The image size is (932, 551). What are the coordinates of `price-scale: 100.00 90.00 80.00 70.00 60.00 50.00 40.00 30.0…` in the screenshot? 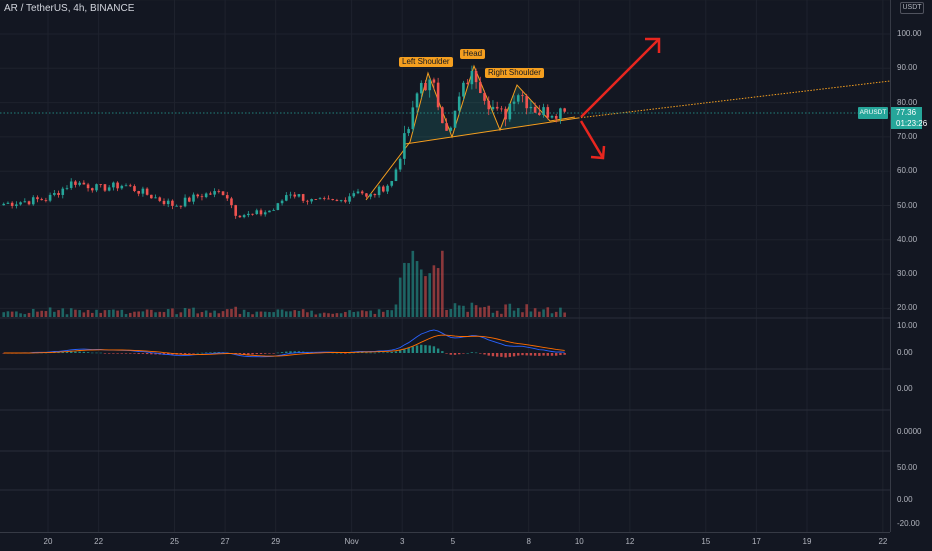 It's located at (911, 266).